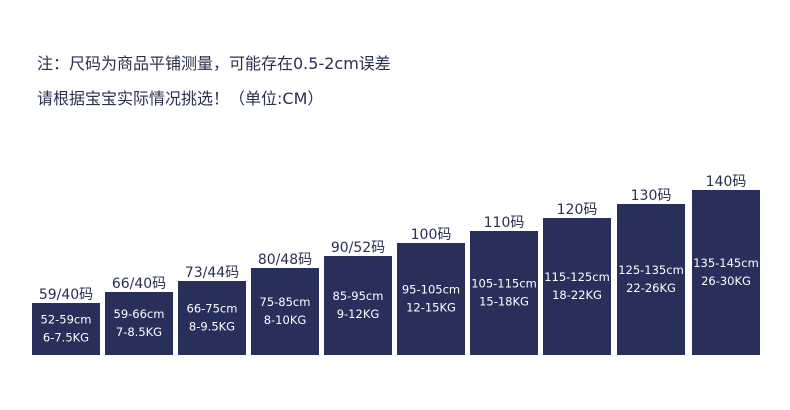  What do you see at coordinates (577, 277) in the screenshot?
I see `height-range: 115-125cm` at bounding box center [577, 277].